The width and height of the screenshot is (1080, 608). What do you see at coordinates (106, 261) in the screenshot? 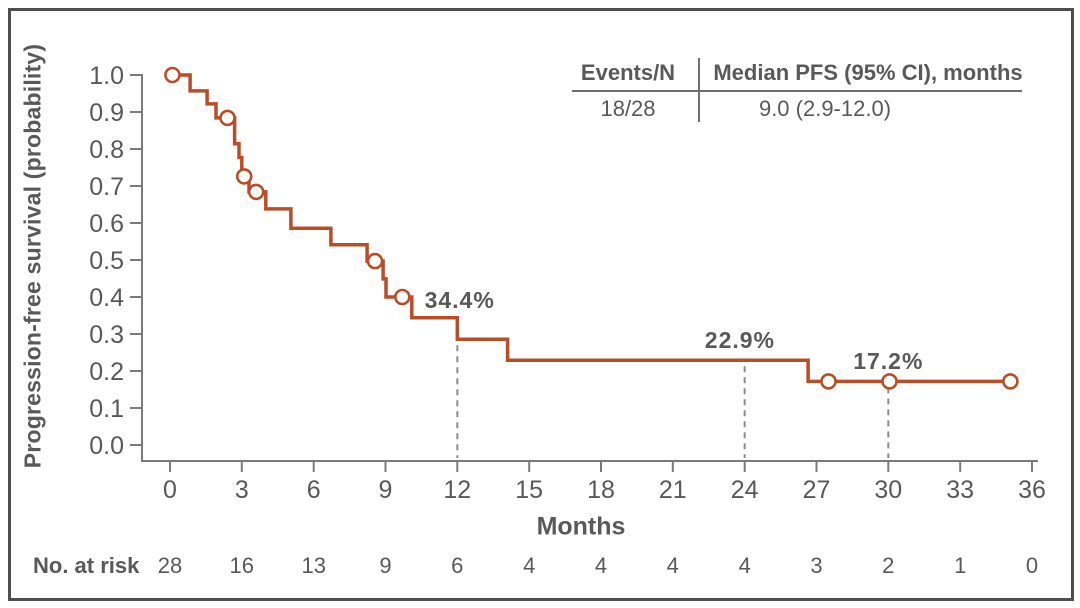
I see `y-tick-label-0.5: 0.5` at bounding box center [106, 261].